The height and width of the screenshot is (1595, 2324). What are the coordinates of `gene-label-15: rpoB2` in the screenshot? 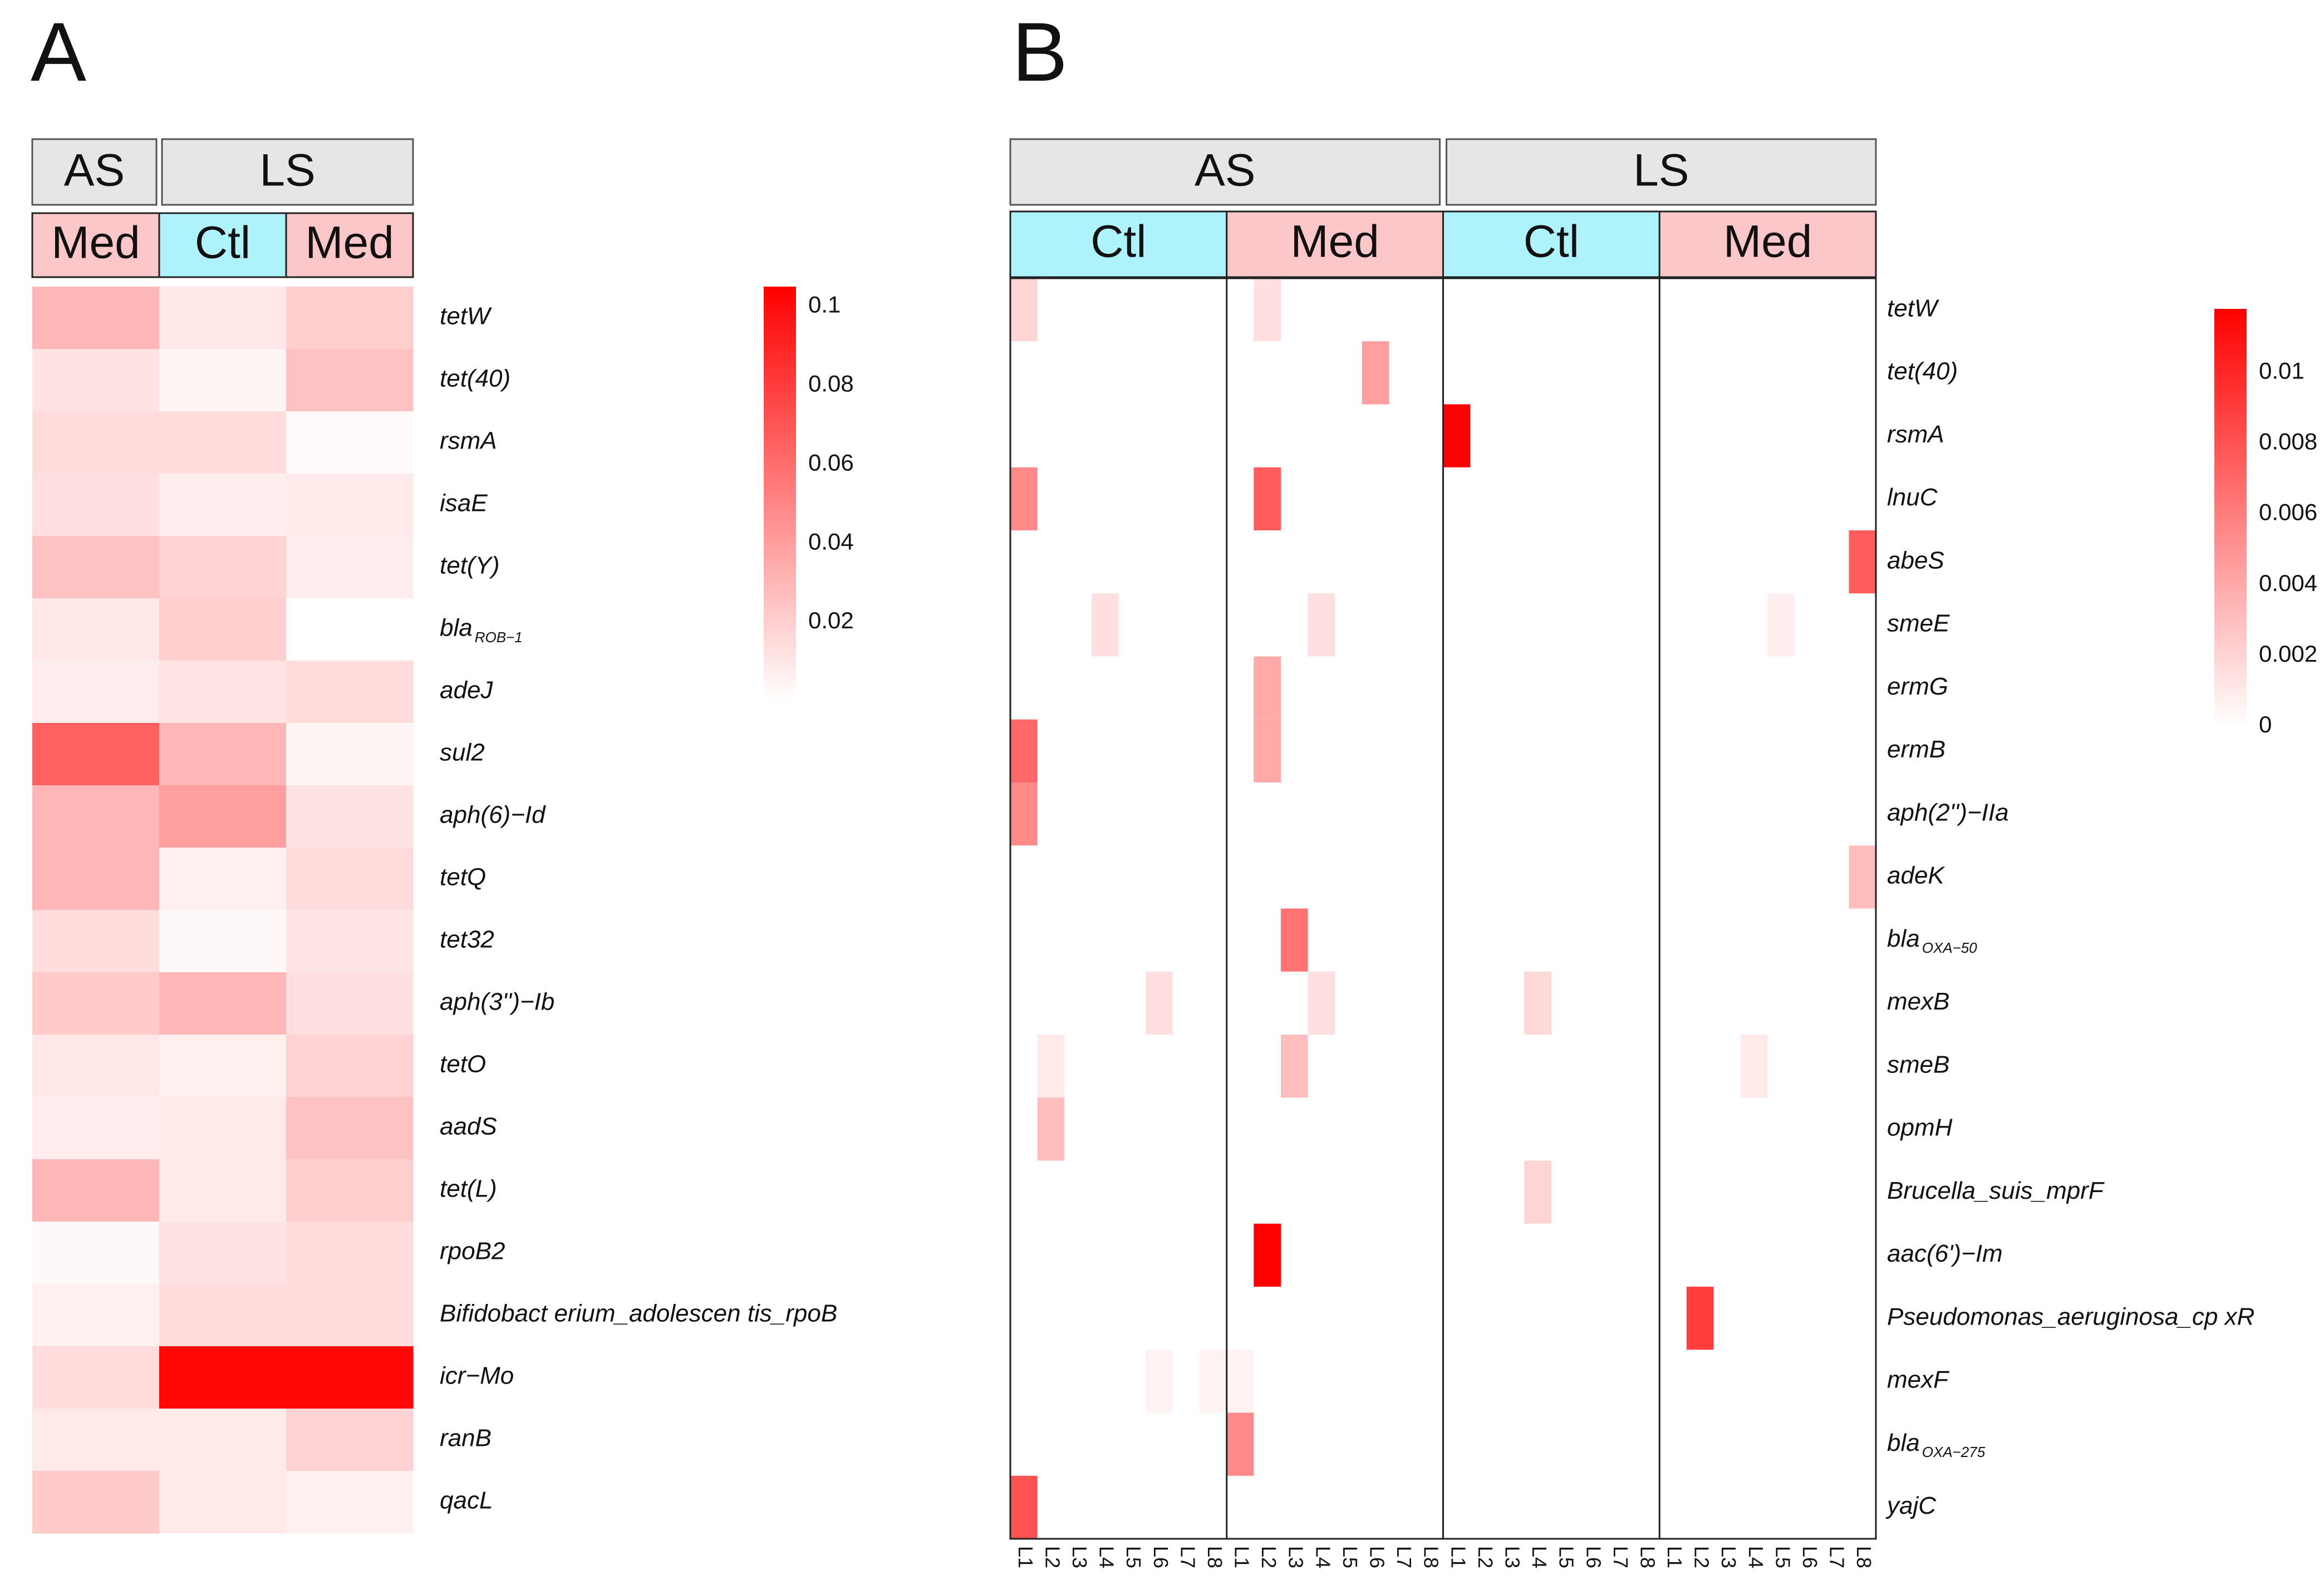 It's located at (472, 1251).